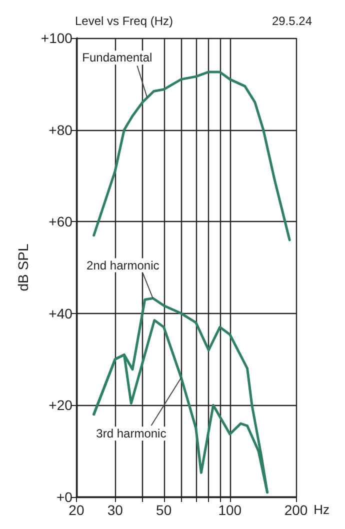 The image size is (345, 529). I want to click on text: 29.5.24, so click(292, 21).